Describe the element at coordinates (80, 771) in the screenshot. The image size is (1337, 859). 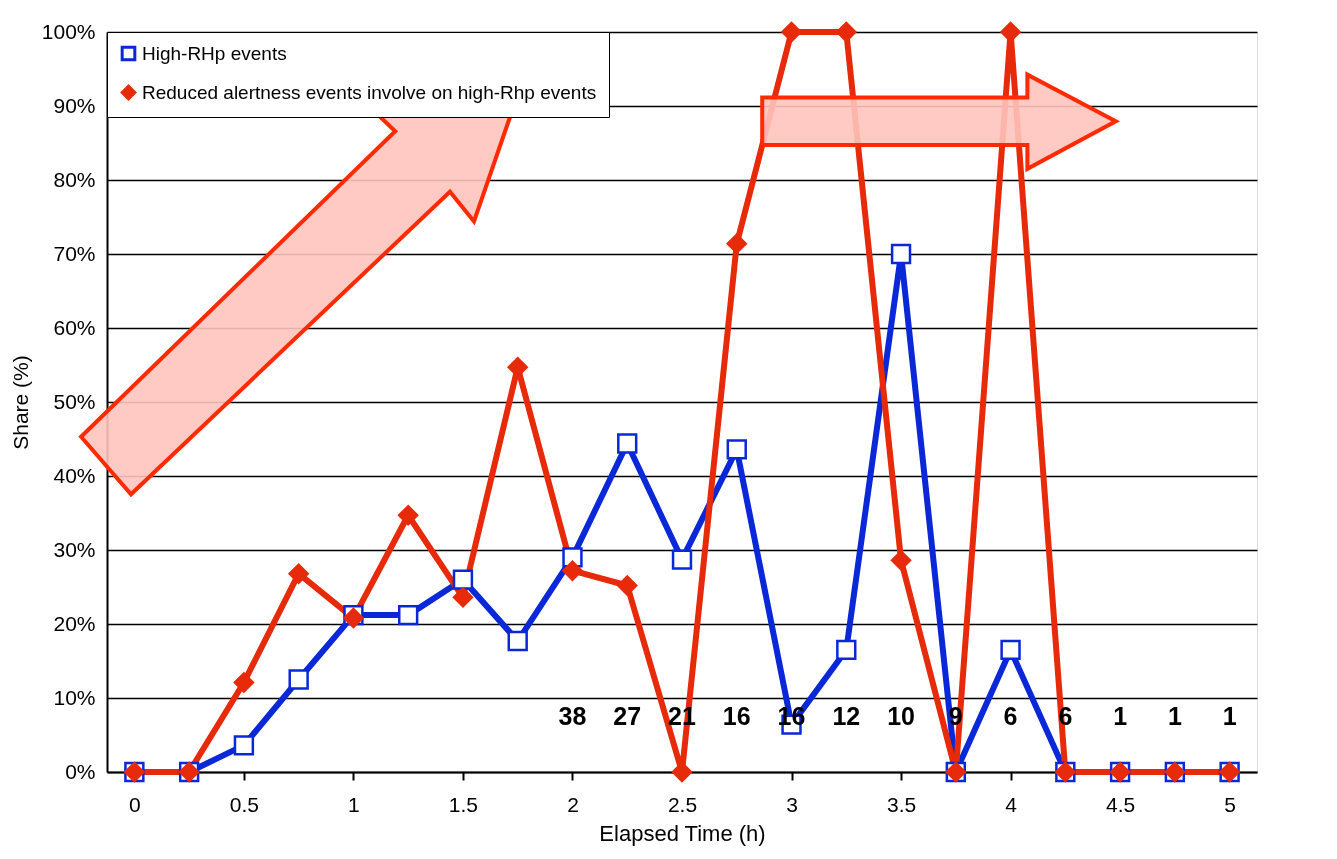
I see `y-tick-label: 0%` at that location.